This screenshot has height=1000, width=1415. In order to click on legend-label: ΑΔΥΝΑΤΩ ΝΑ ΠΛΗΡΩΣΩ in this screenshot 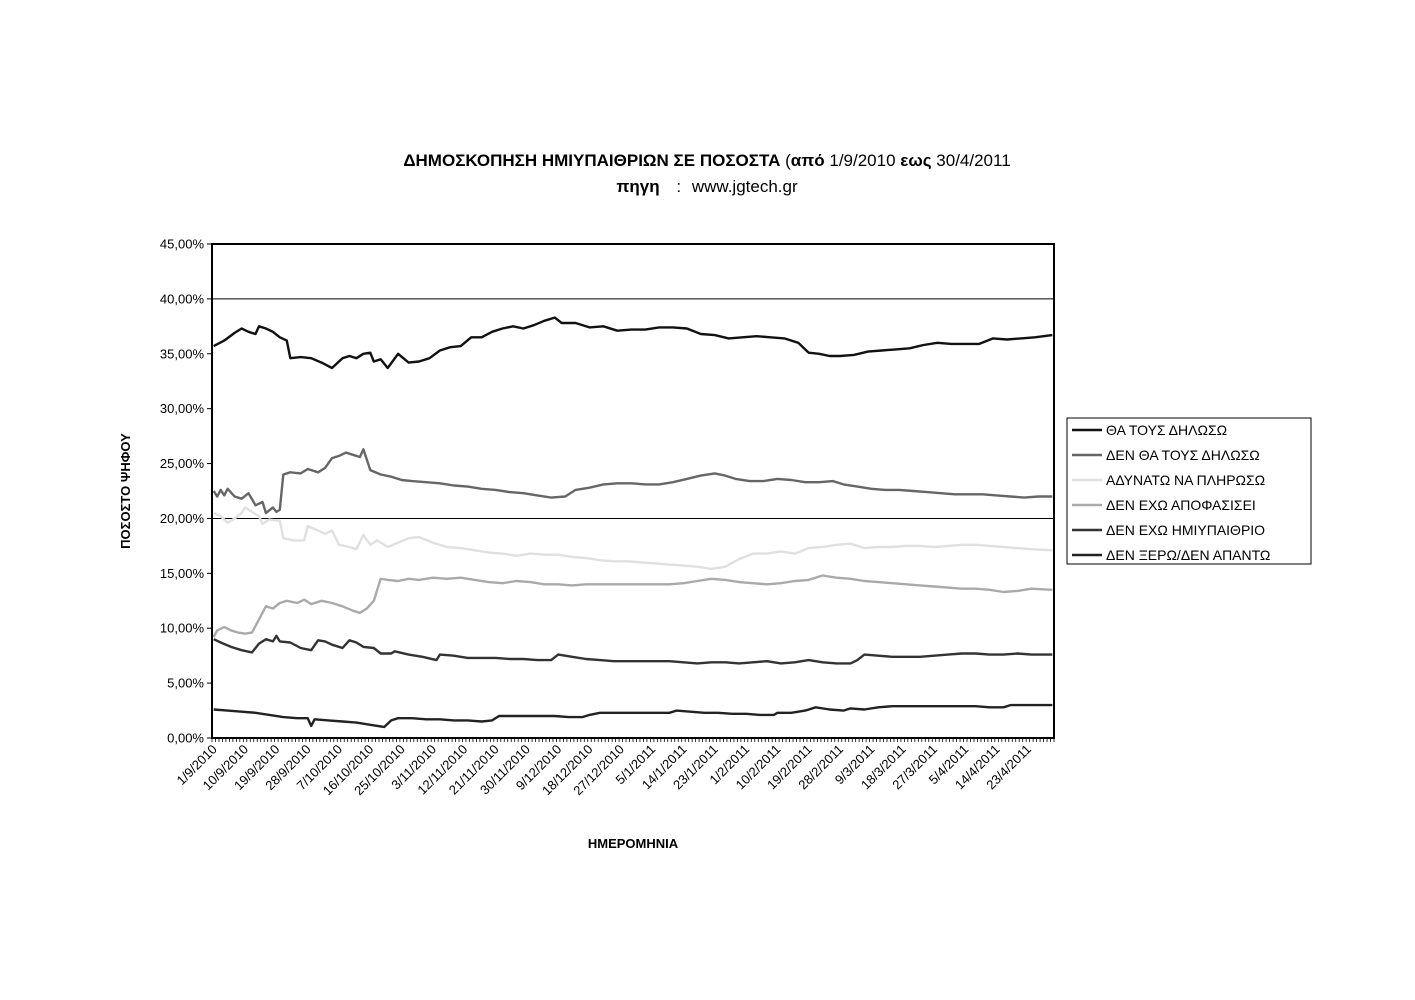, I will do `click(1185, 480)`.